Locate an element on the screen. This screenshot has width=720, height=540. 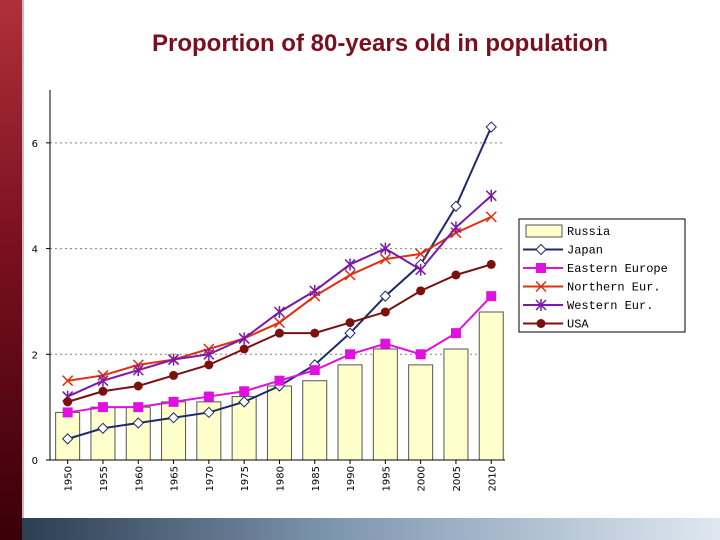
bar-russia-2000 is located at coordinates (421, 412).